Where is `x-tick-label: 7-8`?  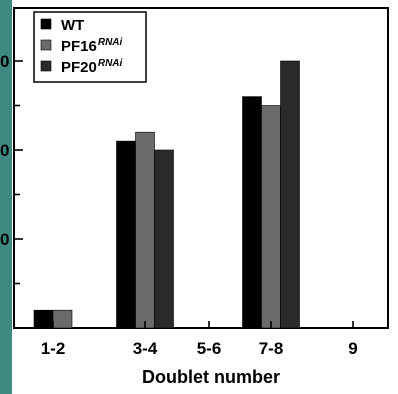 x-tick-label: 7-8 is located at coordinates (271, 348).